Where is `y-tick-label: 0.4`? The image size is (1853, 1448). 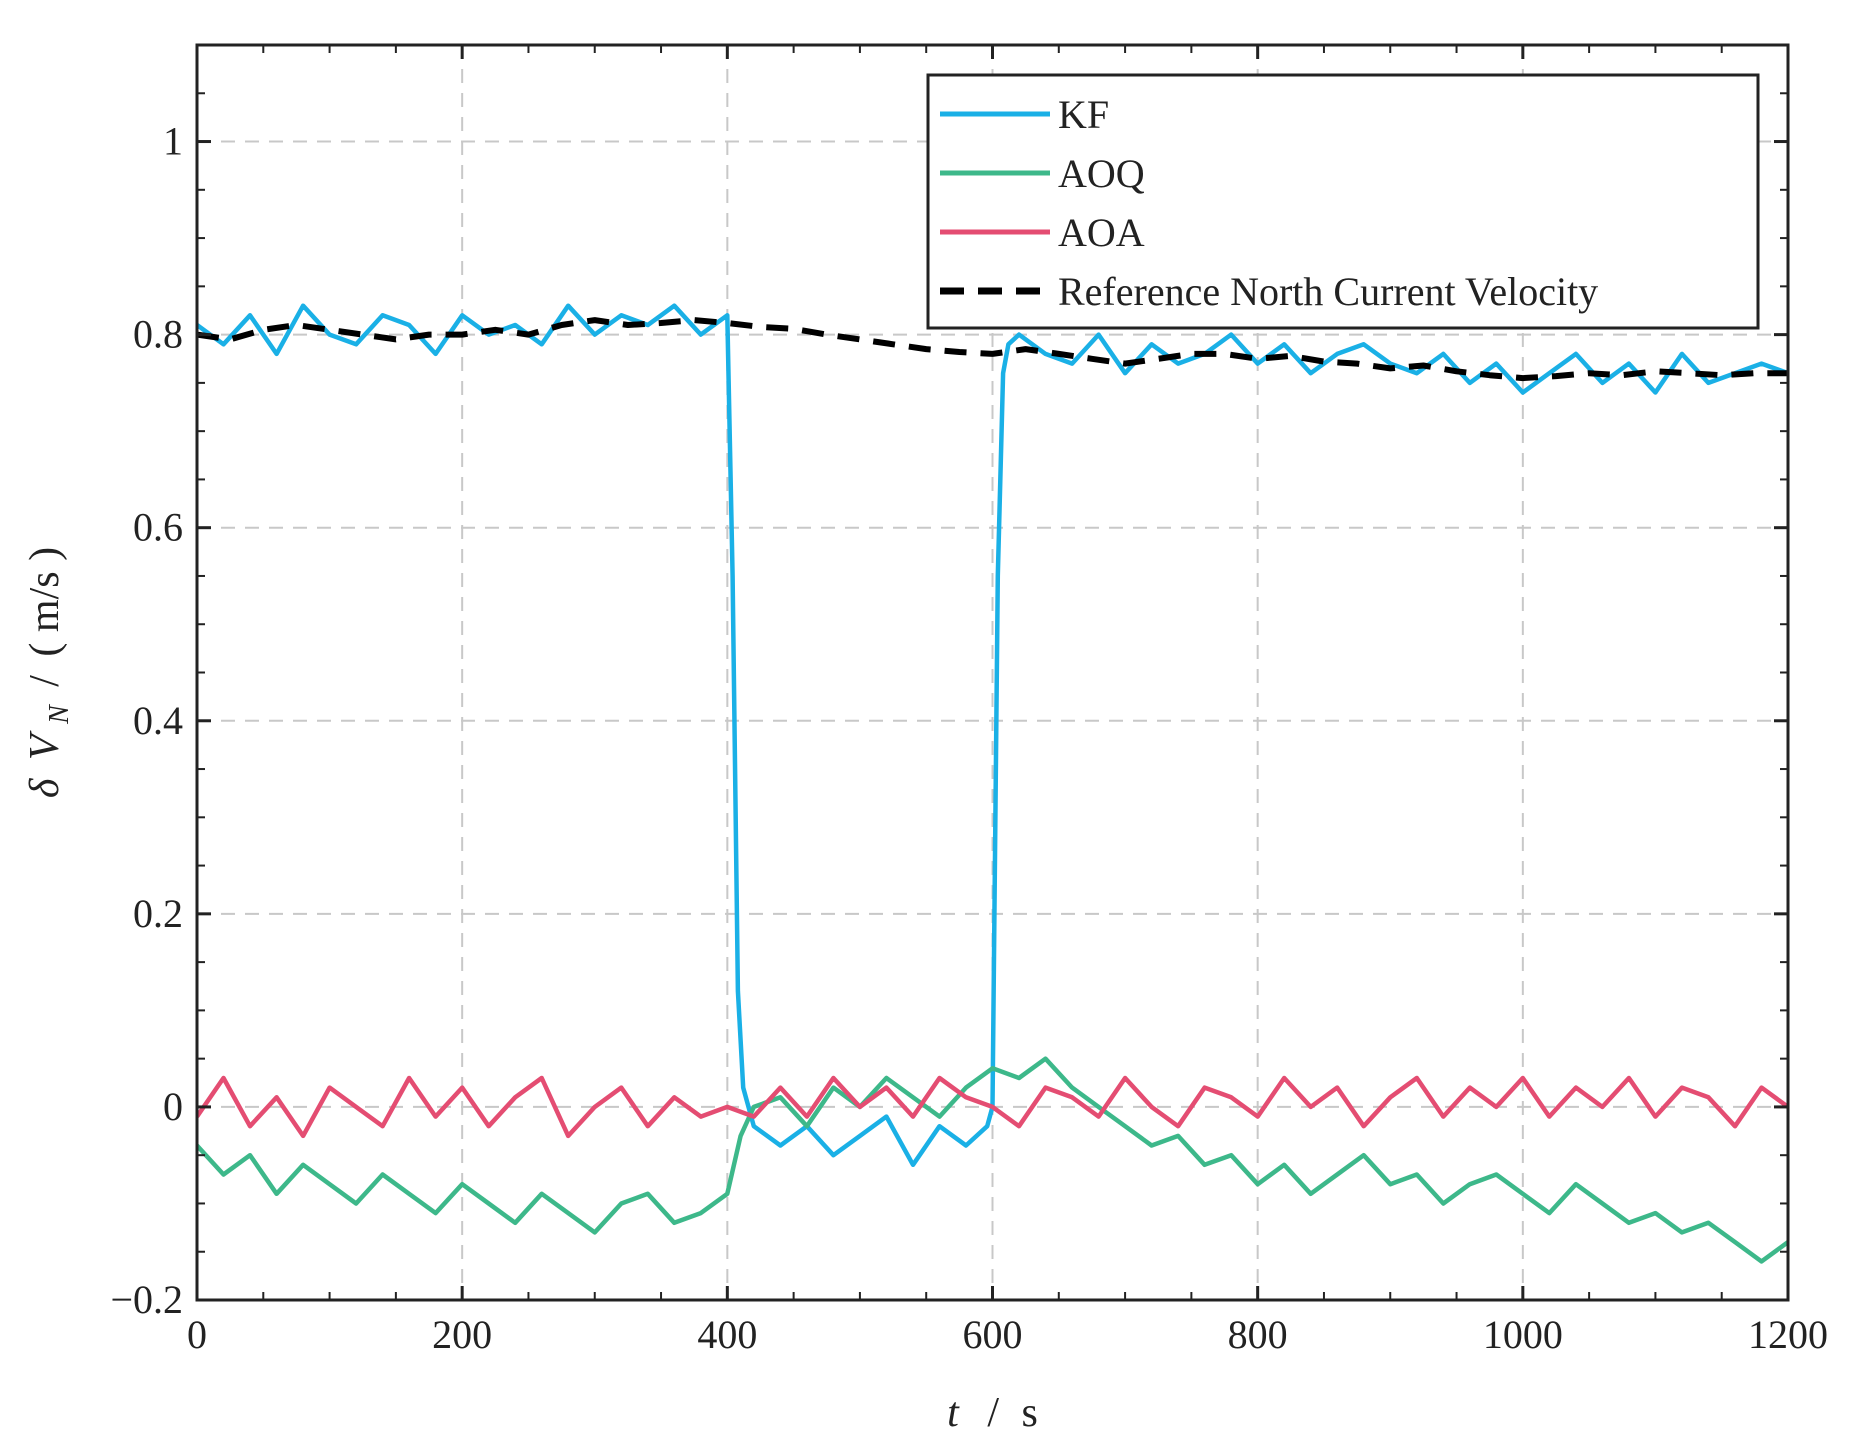
y-tick-label: 0.4 is located at coordinates (158, 720).